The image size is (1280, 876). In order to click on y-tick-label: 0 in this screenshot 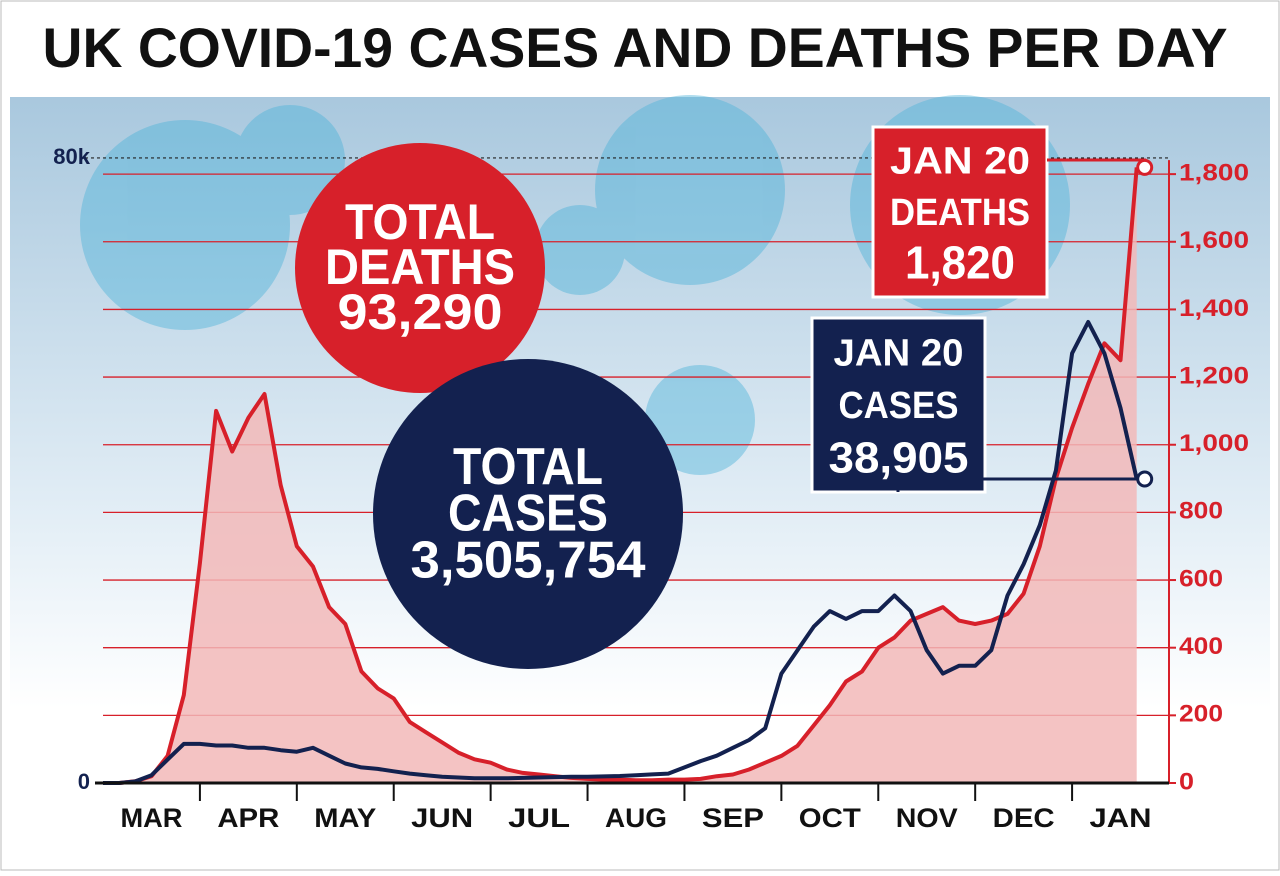, I will do `click(84, 781)`.